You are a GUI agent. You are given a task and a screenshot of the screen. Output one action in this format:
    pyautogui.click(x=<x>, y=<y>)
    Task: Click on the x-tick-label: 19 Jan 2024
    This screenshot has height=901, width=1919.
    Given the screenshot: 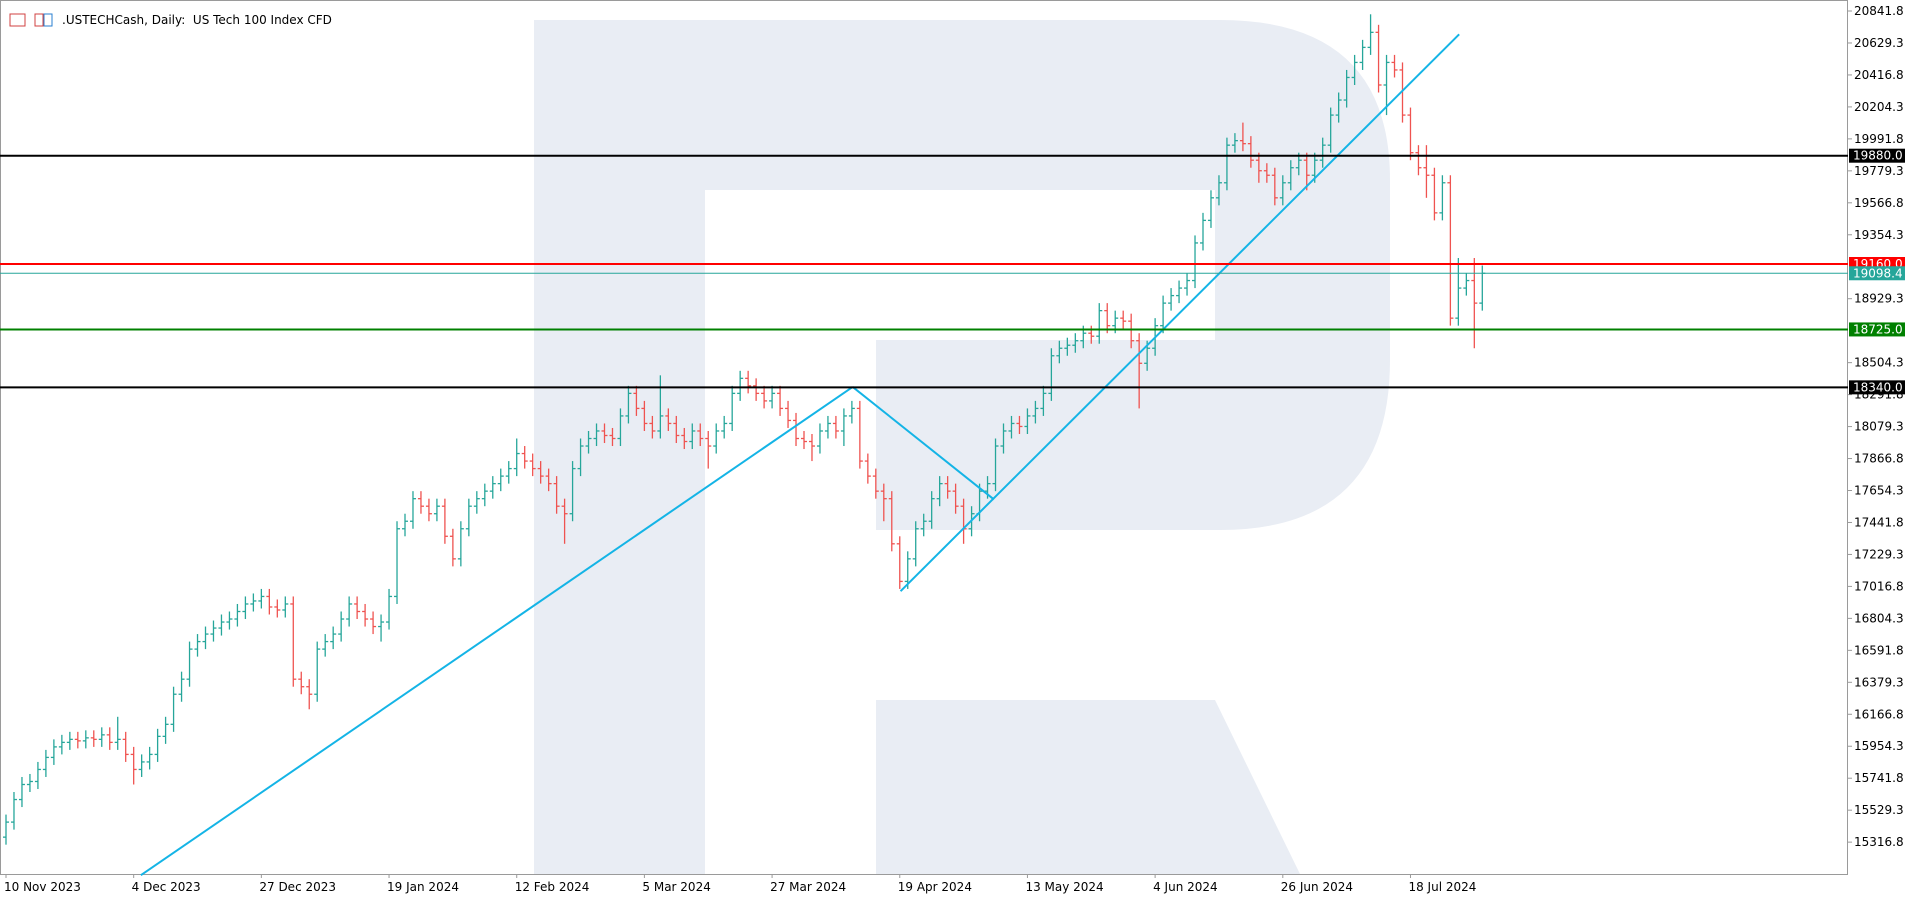 What is the action you would take?
    pyautogui.click(x=423, y=887)
    